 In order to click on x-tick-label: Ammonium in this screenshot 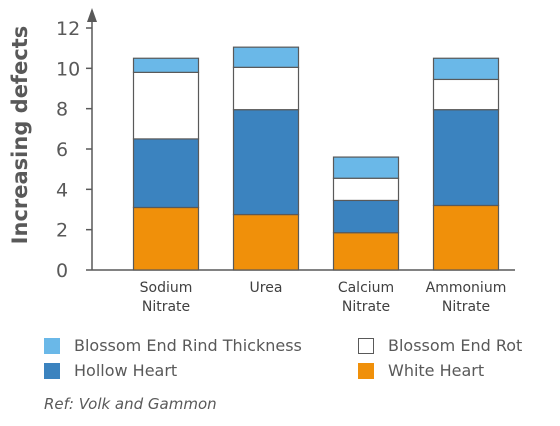, I will do `click(466, 288)`.